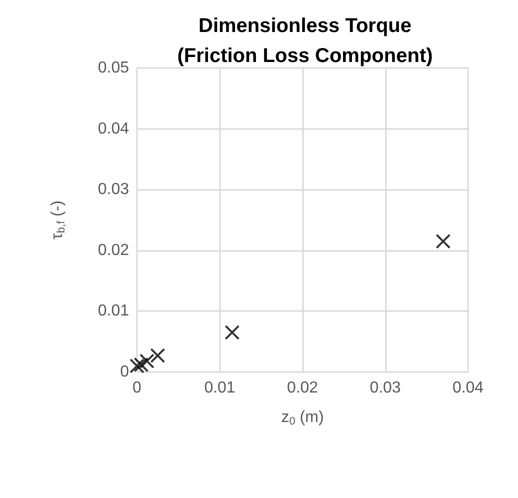 The image size is (518, 498). Describe the element at coordinates (114, 250) in the screenshot. I see `y-tick-label: 0.02` at that location.